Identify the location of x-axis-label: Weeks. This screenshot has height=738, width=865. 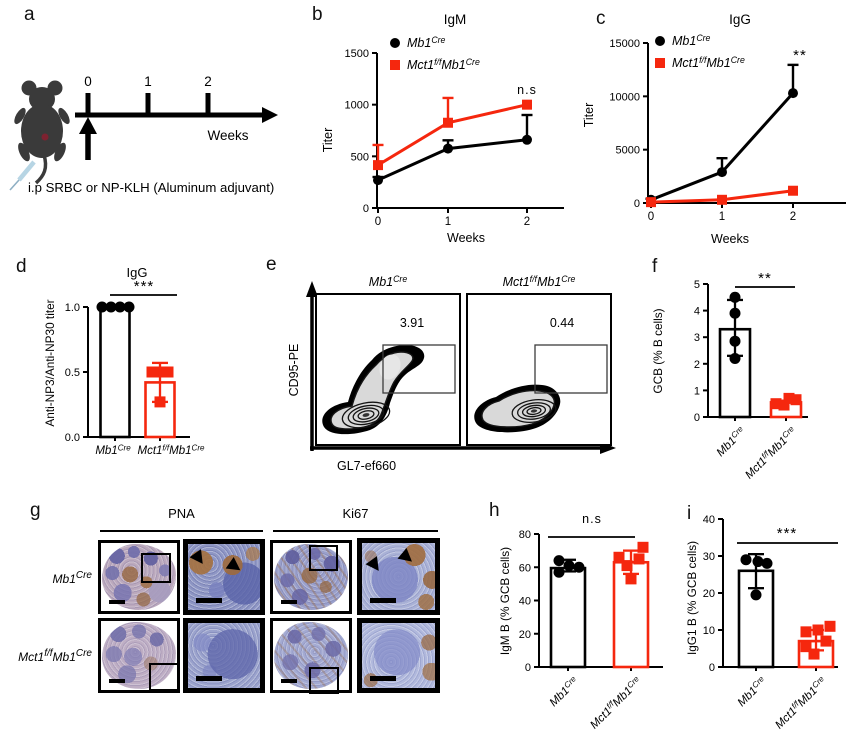
(466, 238).